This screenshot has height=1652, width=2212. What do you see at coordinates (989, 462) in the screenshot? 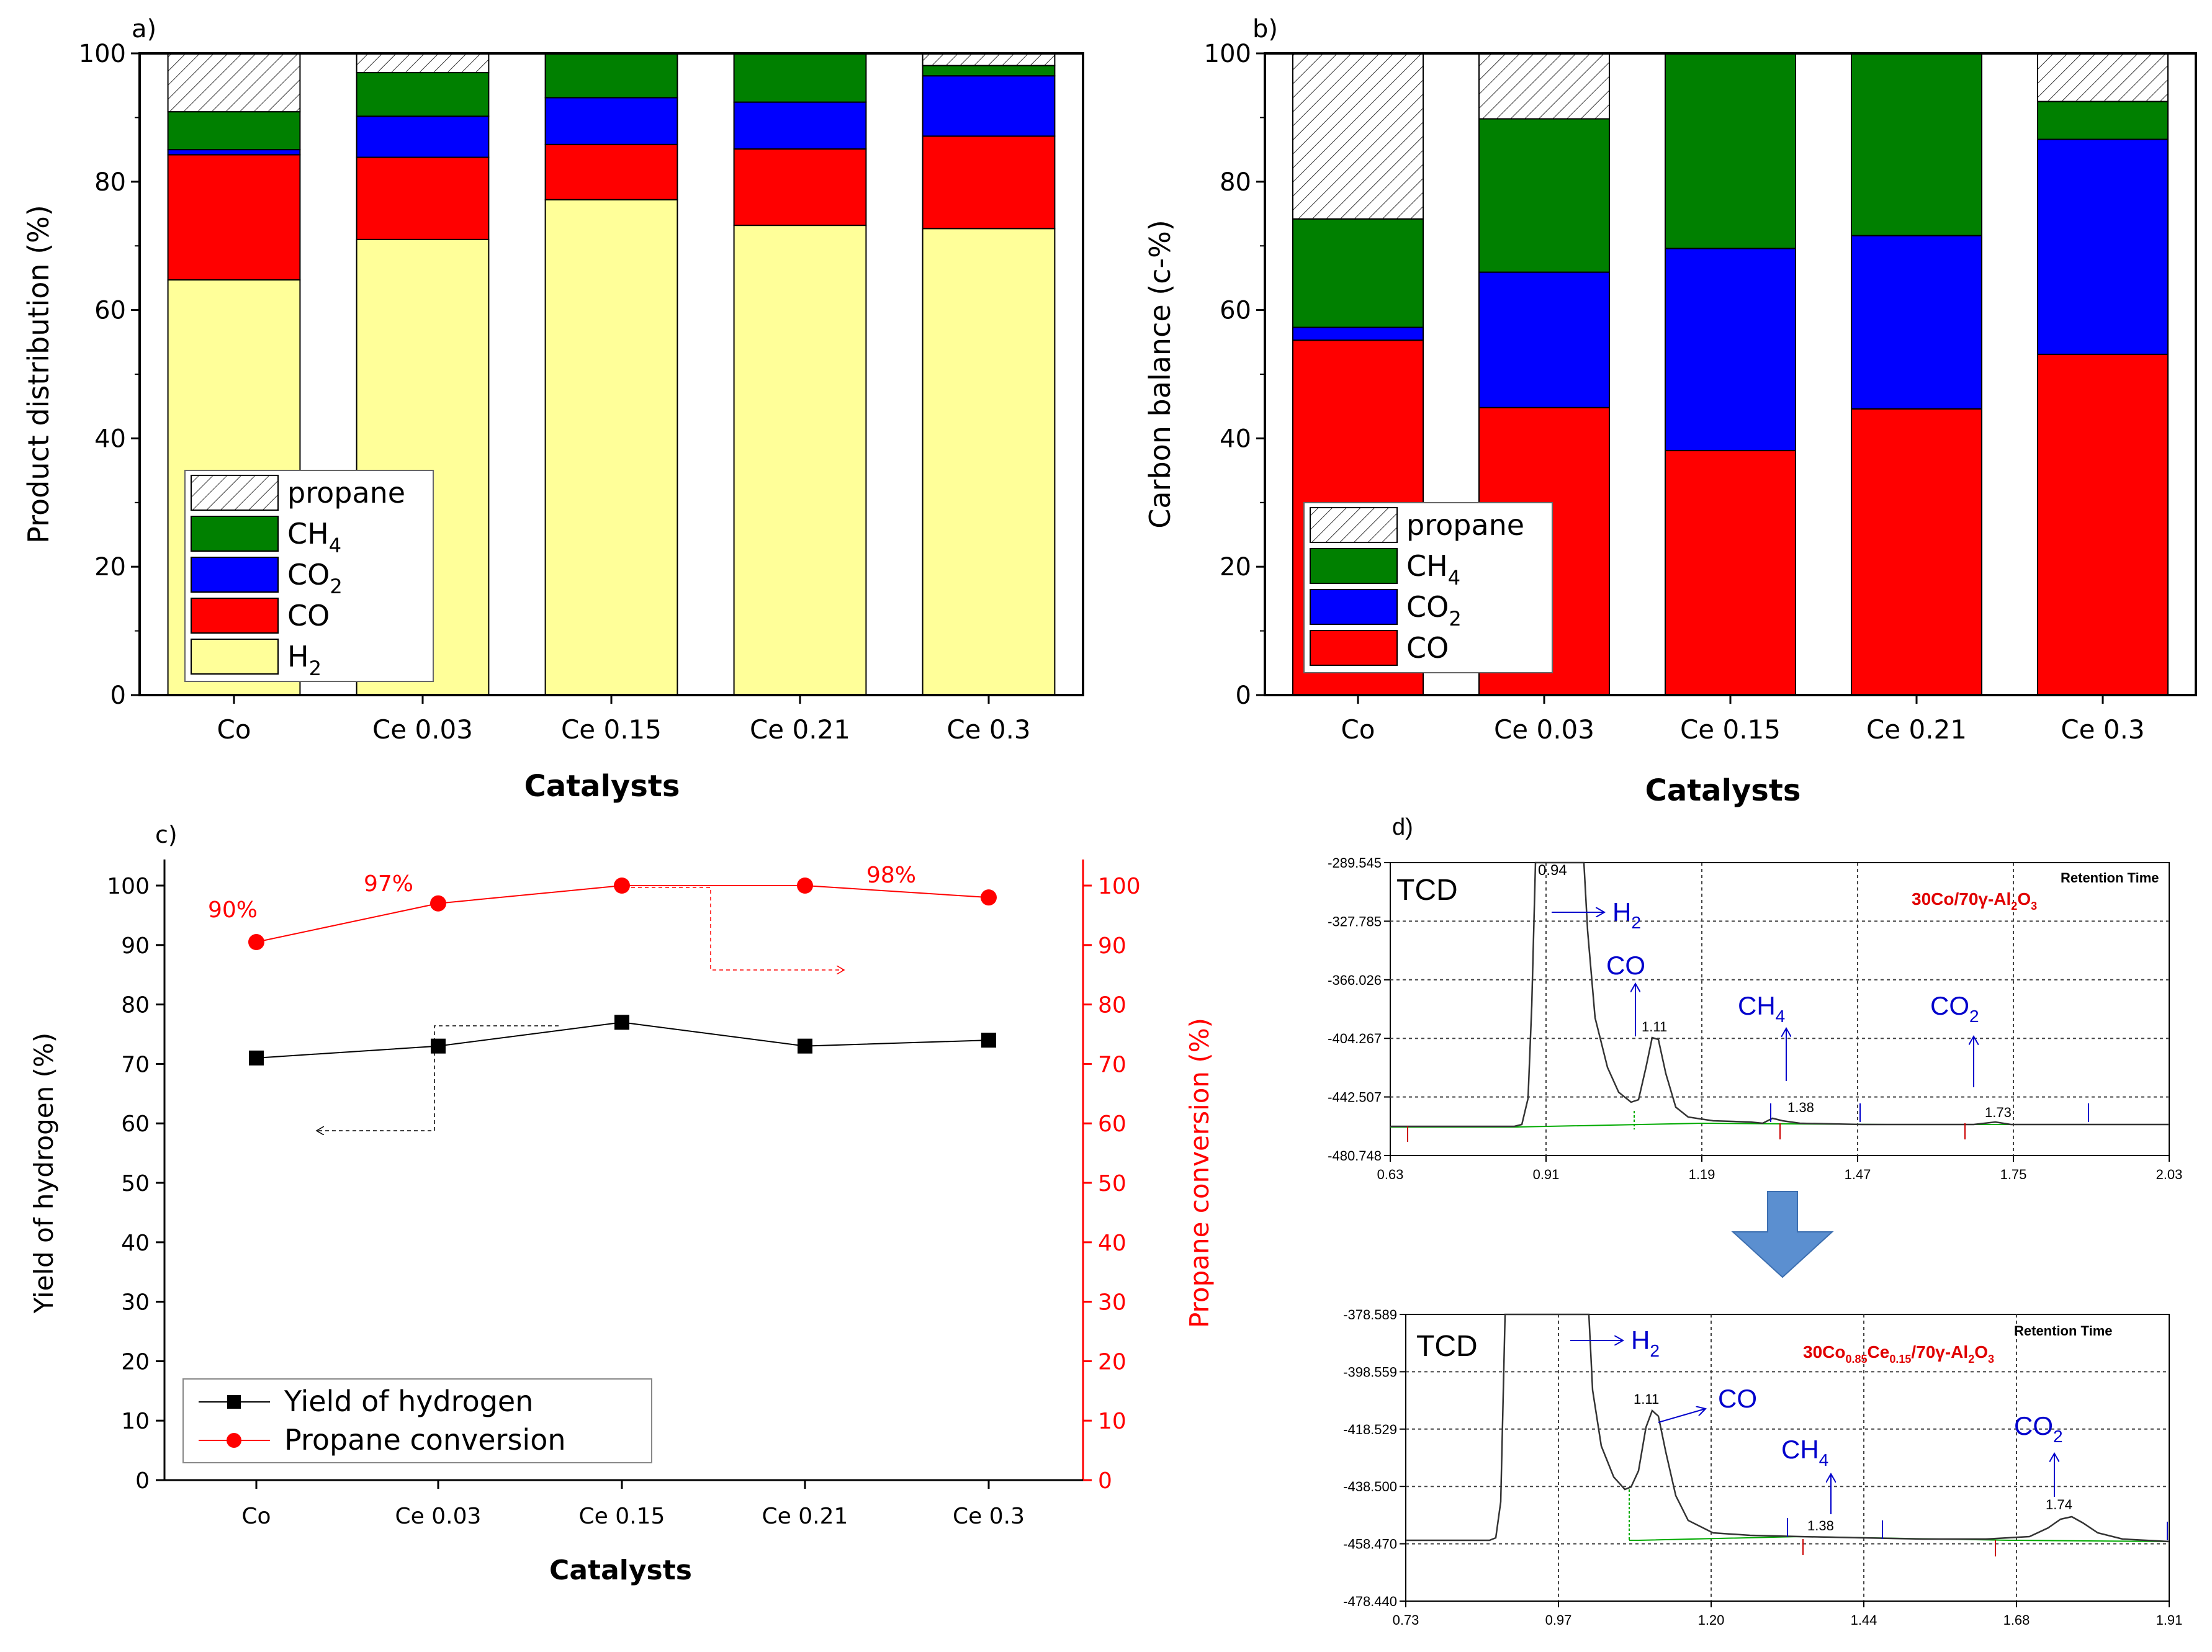
I see `bar-segment-h2` at bounding box center [989, 462].